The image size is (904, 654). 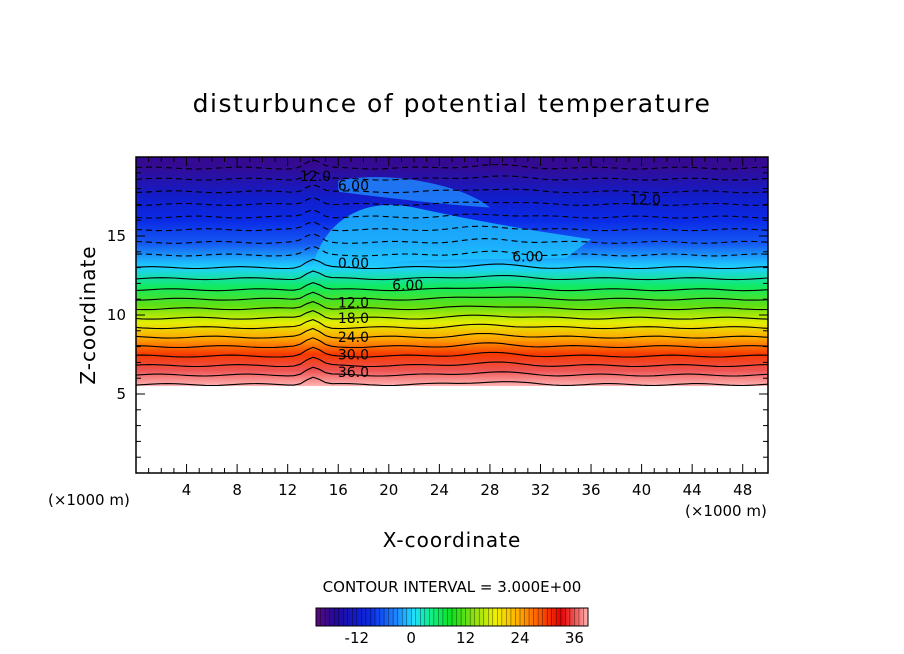 I want to click on x-tick-label: 28, so click(x=489, y=490).